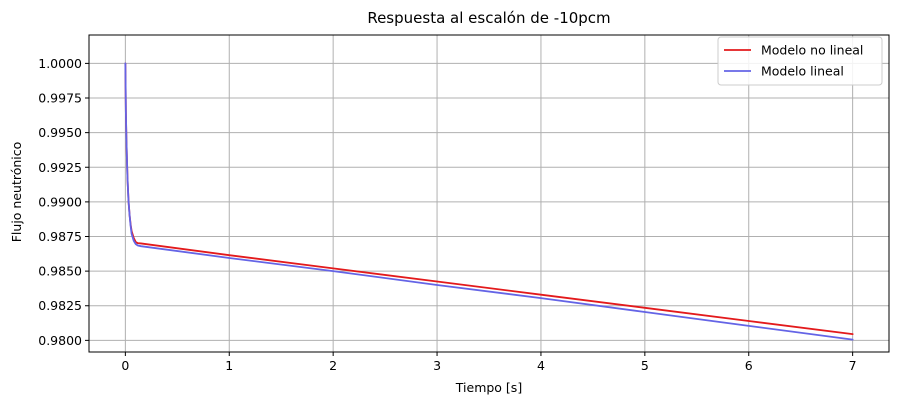 The height and width of the screenshot is (404, 898). Describe the element at coordinates (437, 365) in the screenshot. I see `x-tick-label: 3` at that location.